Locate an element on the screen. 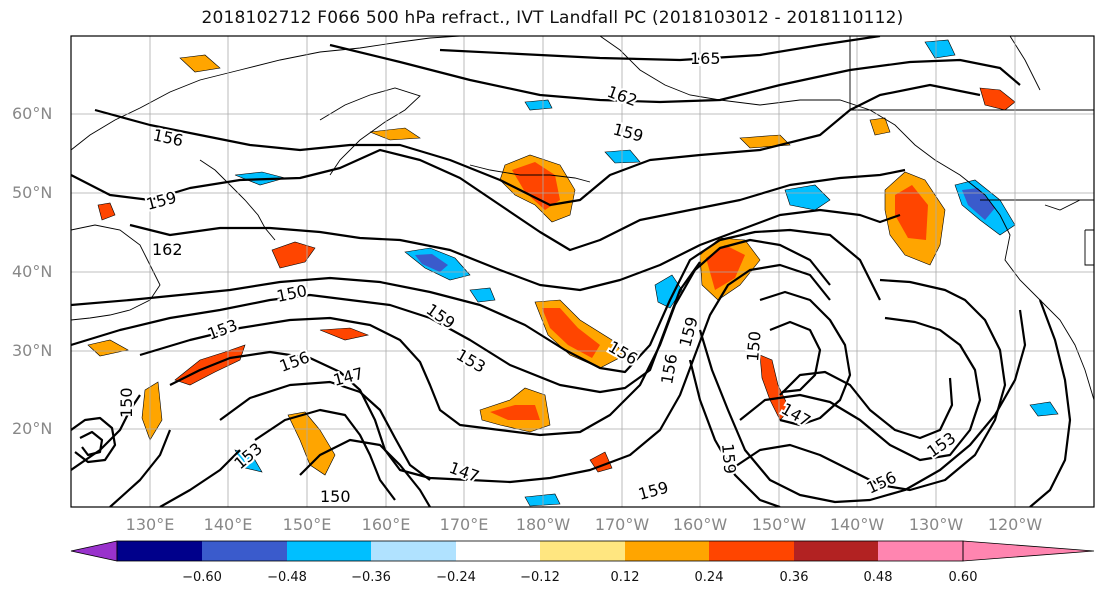  colorbar-tick-label: 0.60 is located at coordinates (963, 577).